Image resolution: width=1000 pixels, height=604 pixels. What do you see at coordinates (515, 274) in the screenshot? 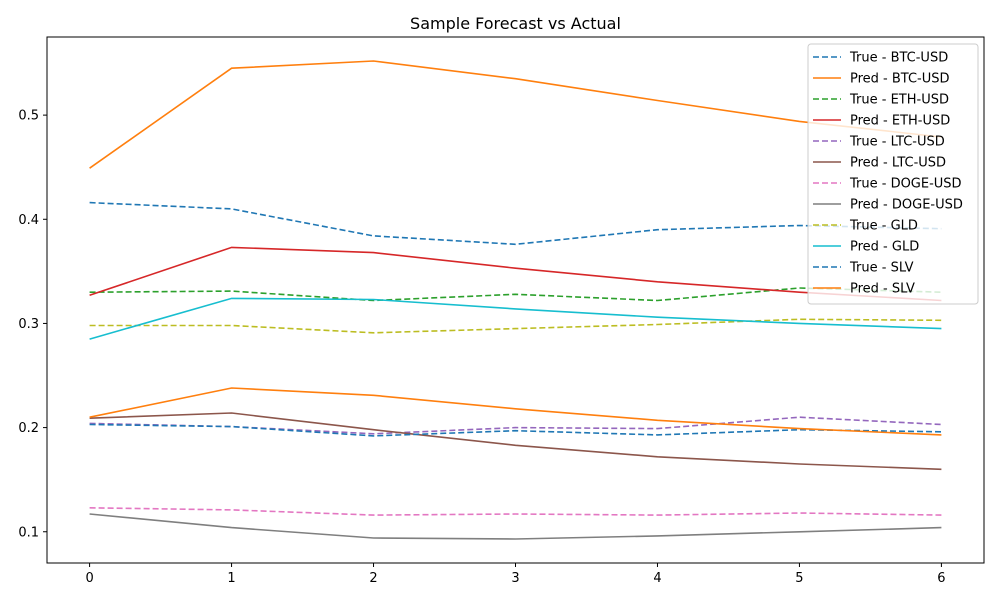
I see `series-line-pred-eth-usd` at bounding box center [515, 274].